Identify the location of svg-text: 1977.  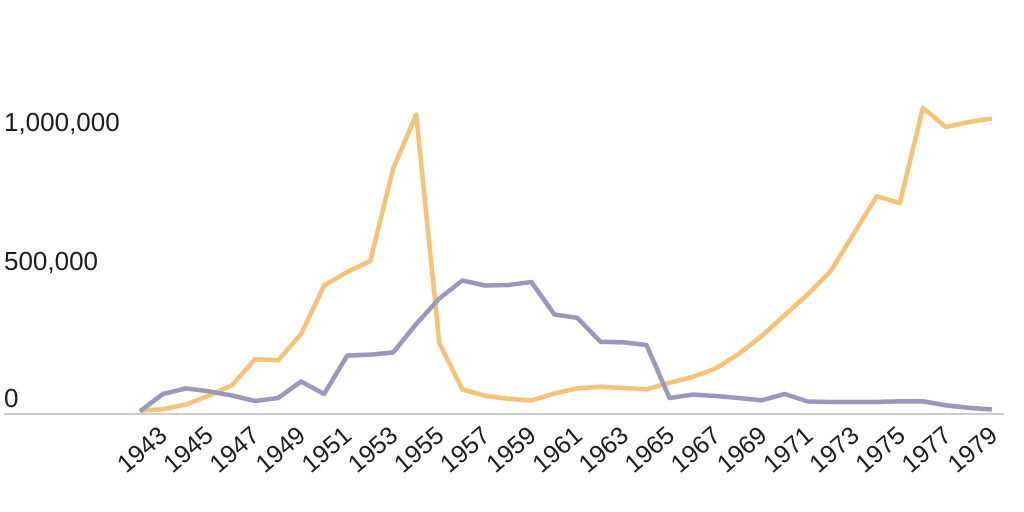
(926, 449).